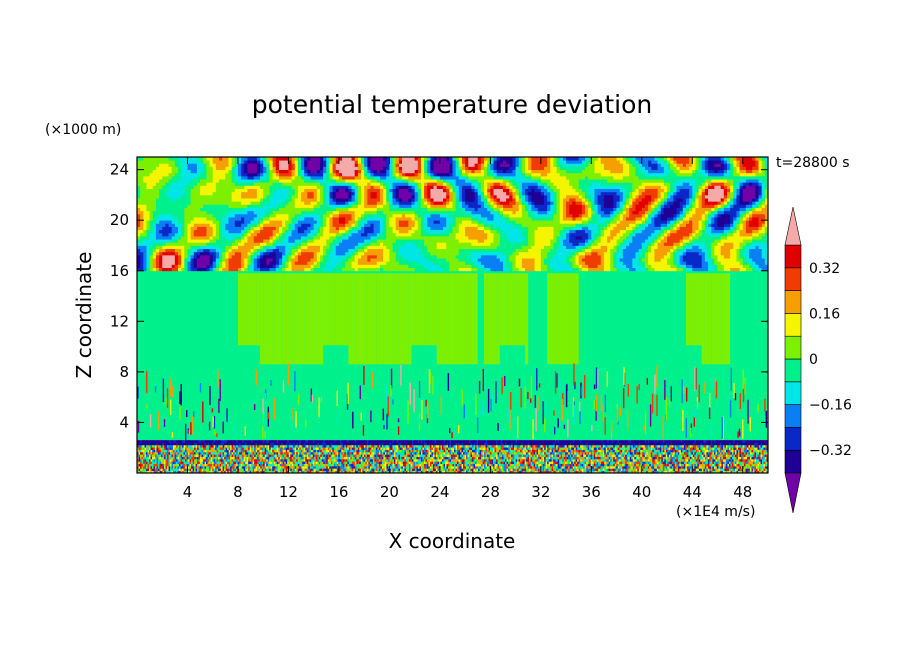 The image size is (904, 654). I want to click on x-tick-label: 24, so click(439, 492).